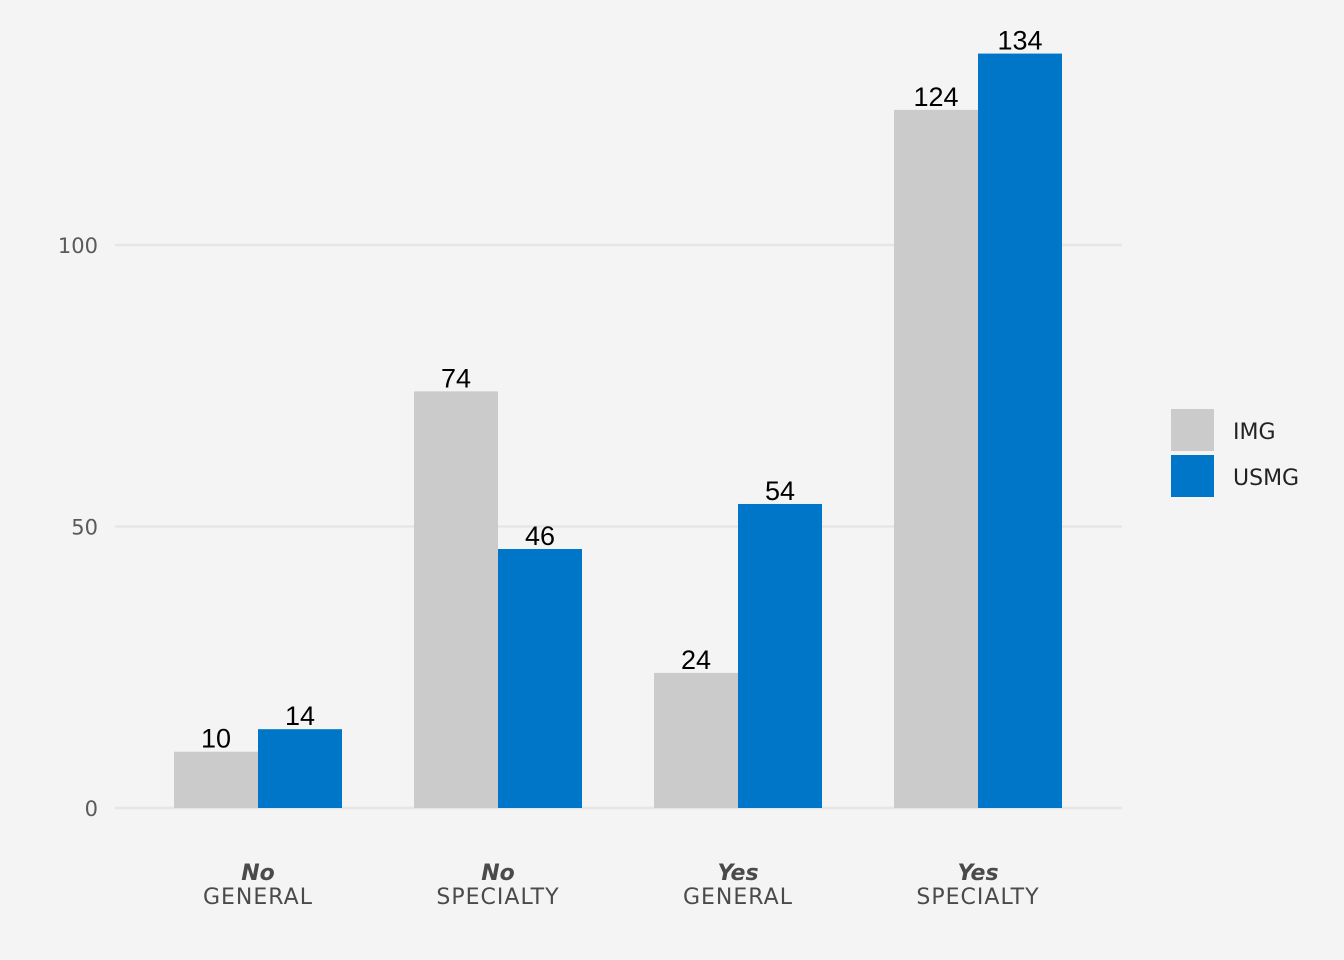 Image resolution: width=1344 pixels, height=960 pixels. I want to click on y-tick-label: 100, so click(78, 246).